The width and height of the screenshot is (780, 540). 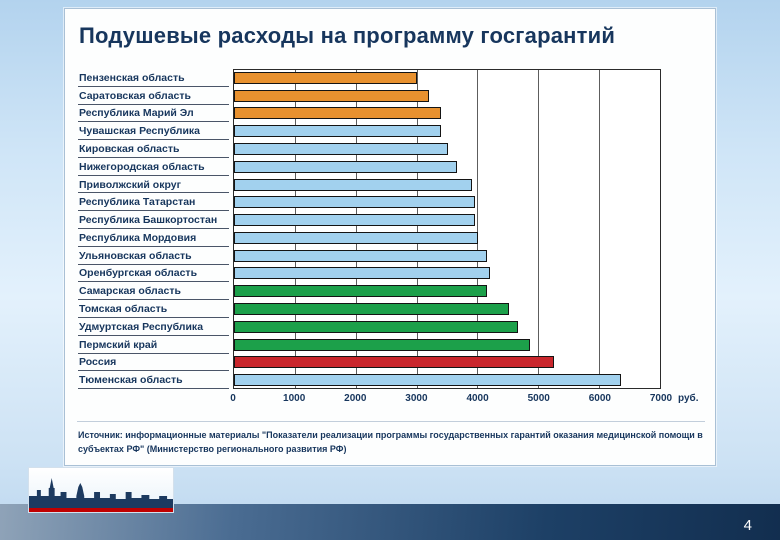 I want to click on chart-row: Оренбургская область, so click(x=369, y=274).